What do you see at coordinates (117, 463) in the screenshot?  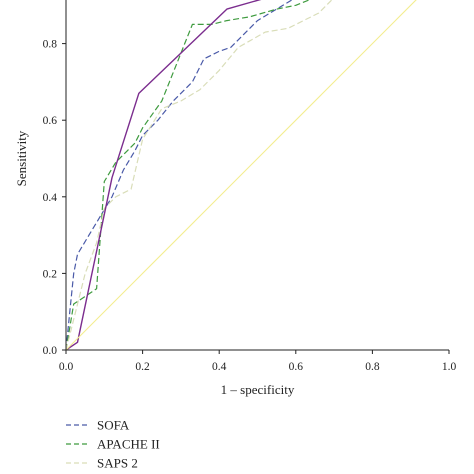 I see `legend-label: SAPS 2` at bounding box center [117, 463].